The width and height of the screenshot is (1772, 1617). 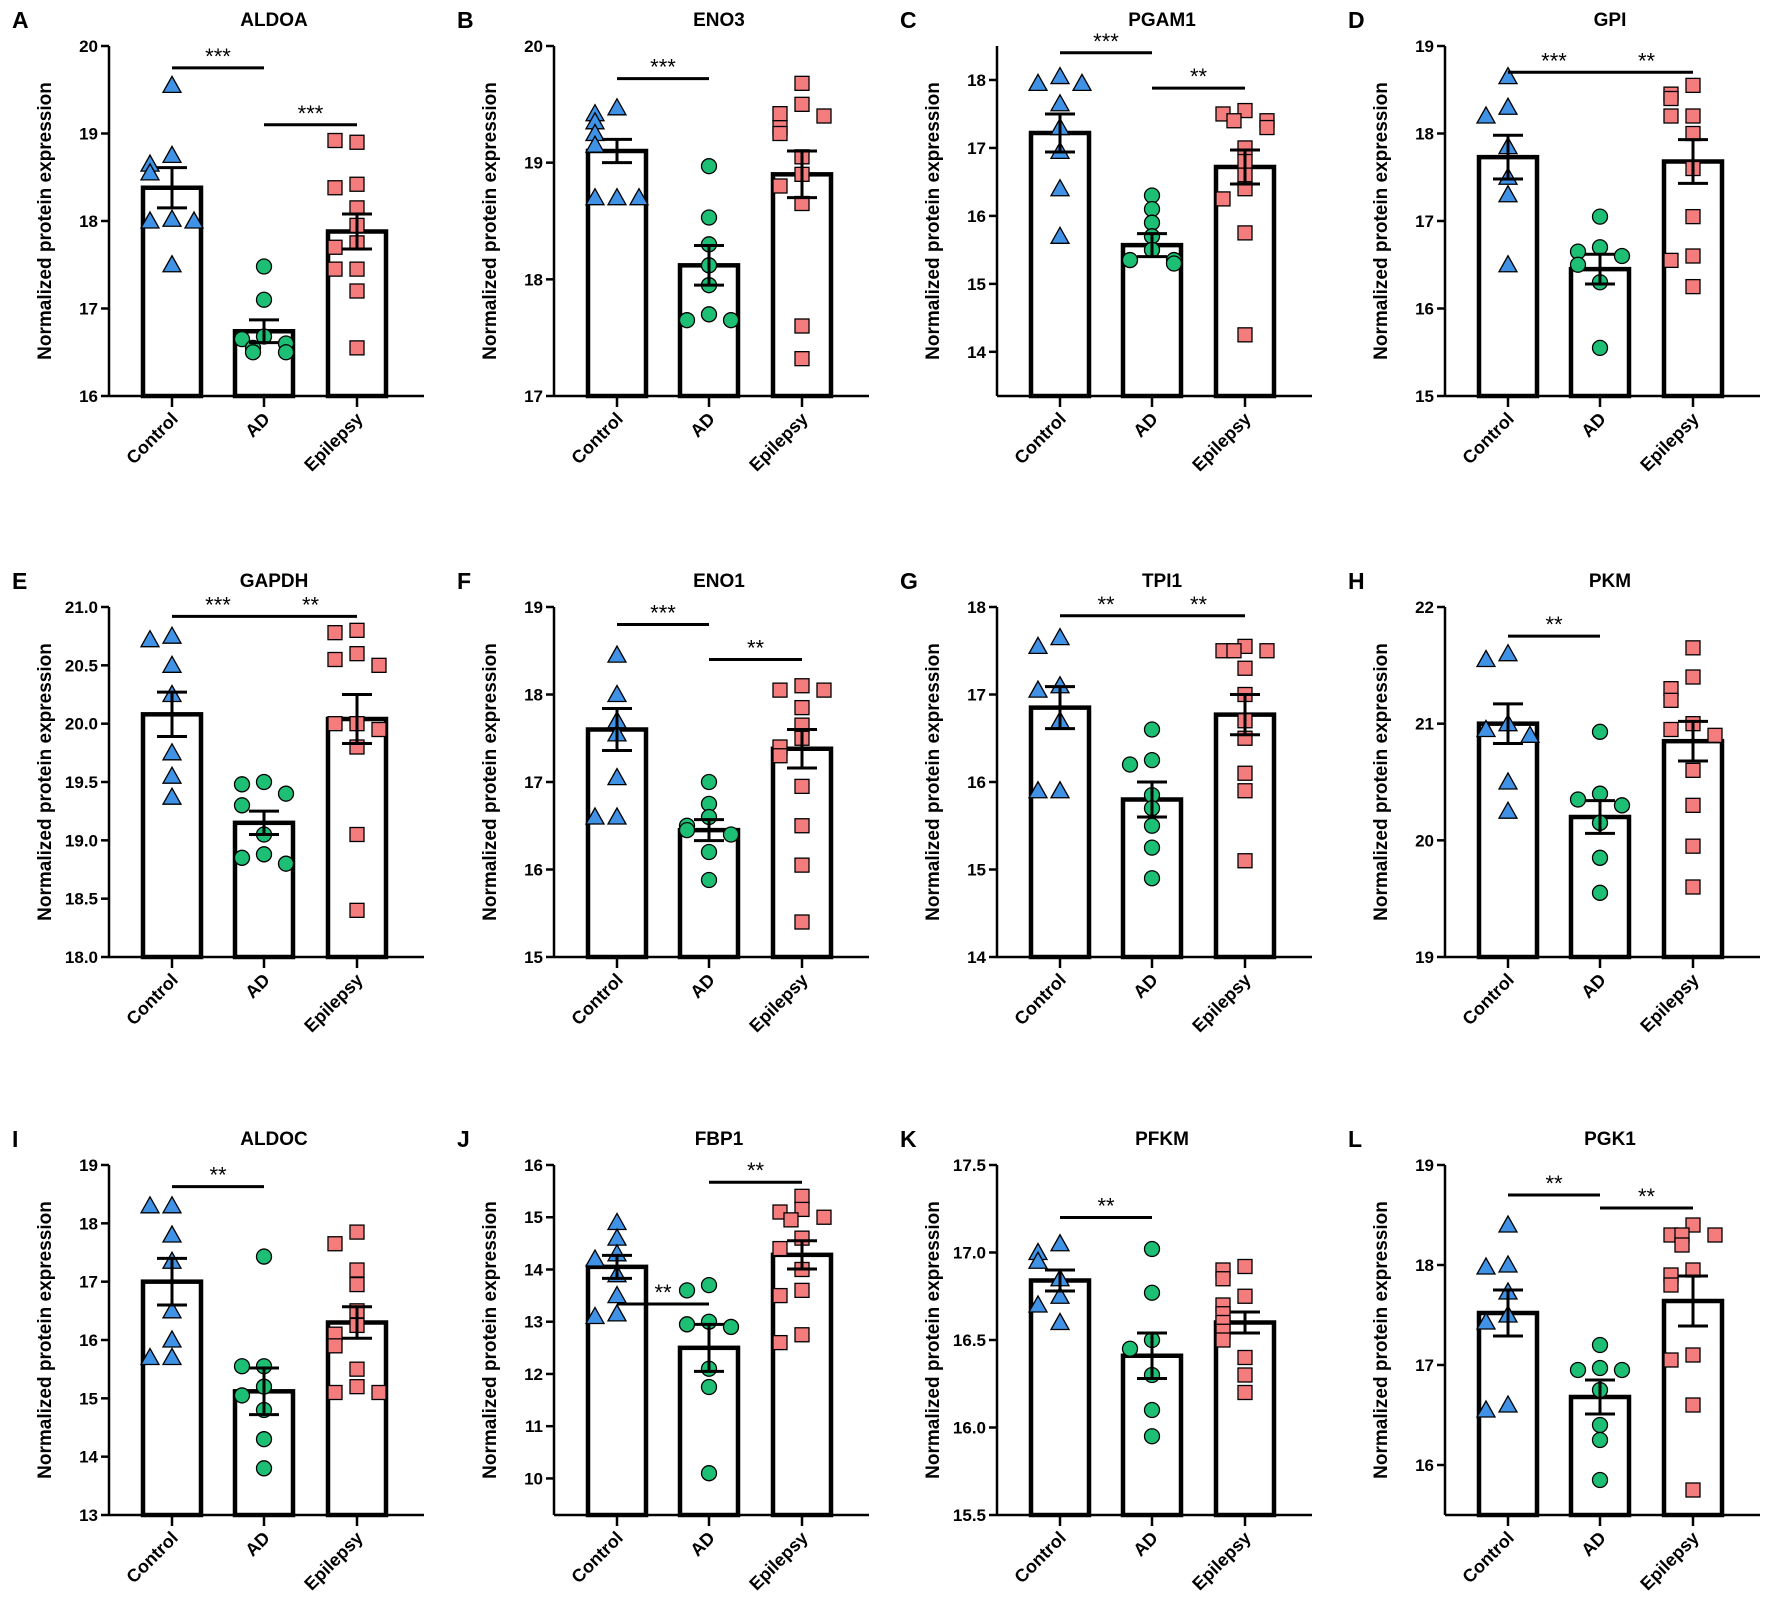 What do you see at coordinates (976, 80) in the screenshot?
I see `y-tick-label: 18` at bounding box center [976, 80].